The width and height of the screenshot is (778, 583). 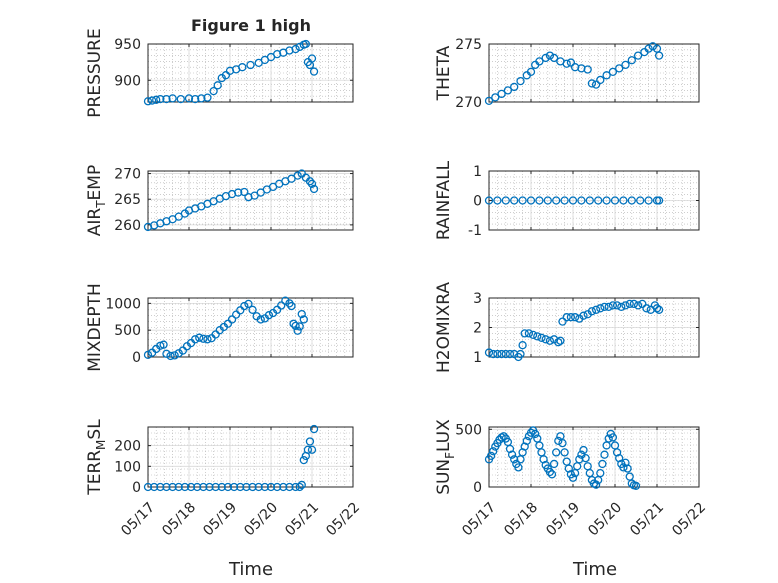 What do you see at coordinates (444, 200) in the screenshot?
I see `y-axis-label: RAINFALL` at bounding box center [444, 200].